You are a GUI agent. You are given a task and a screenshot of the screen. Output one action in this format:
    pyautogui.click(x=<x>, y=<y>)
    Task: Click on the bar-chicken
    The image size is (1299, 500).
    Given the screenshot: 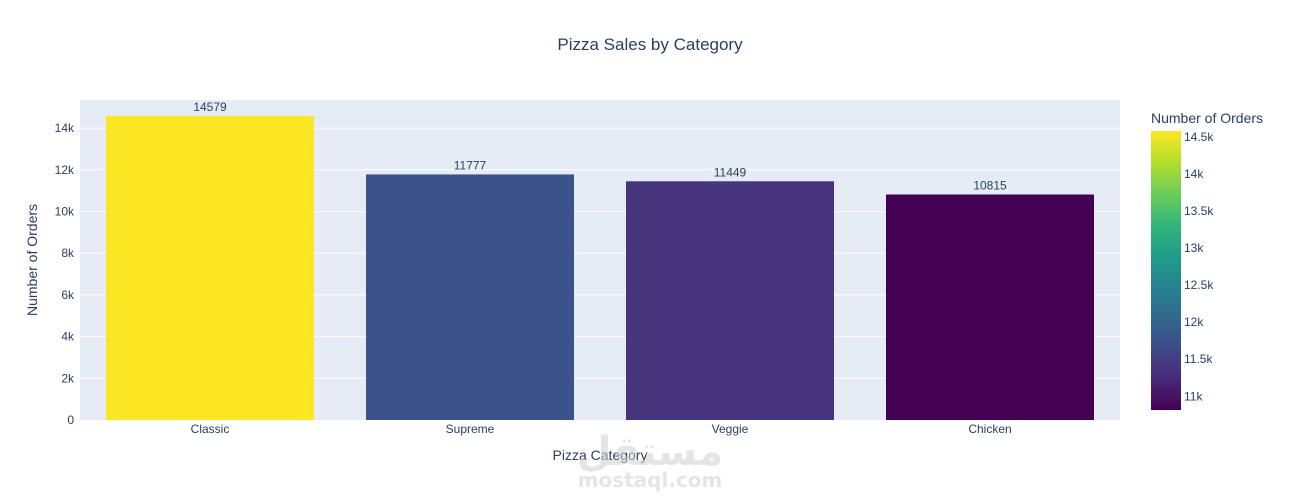 What is the action you would take?
    pyautogui.click(x=990, y=307)
    